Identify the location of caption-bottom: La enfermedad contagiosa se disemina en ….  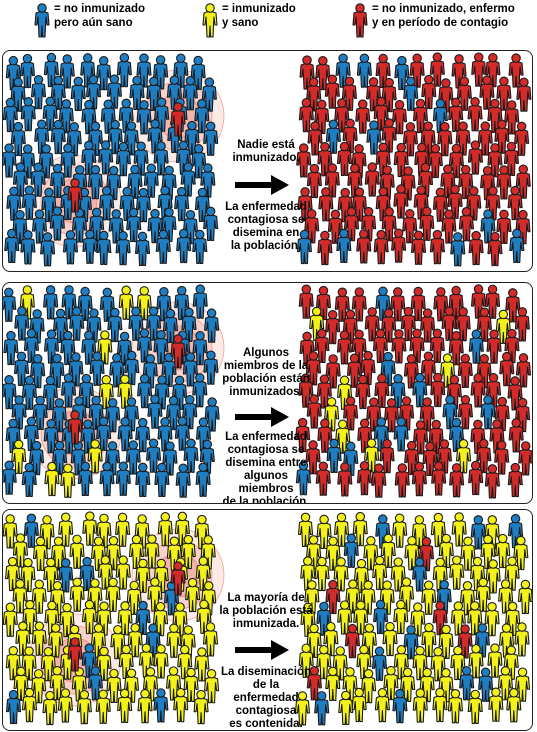
(266, 226).